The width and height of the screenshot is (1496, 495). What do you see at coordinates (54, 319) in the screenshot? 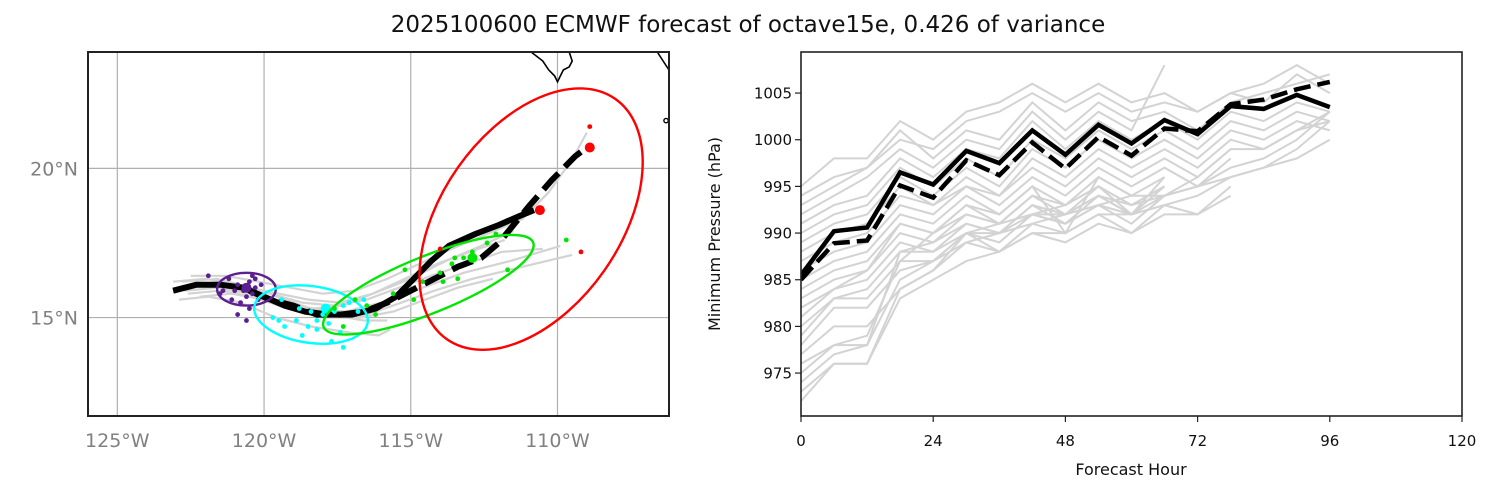
I see `map-y-tick-label: 15°N` at bounding box center [54, 319].